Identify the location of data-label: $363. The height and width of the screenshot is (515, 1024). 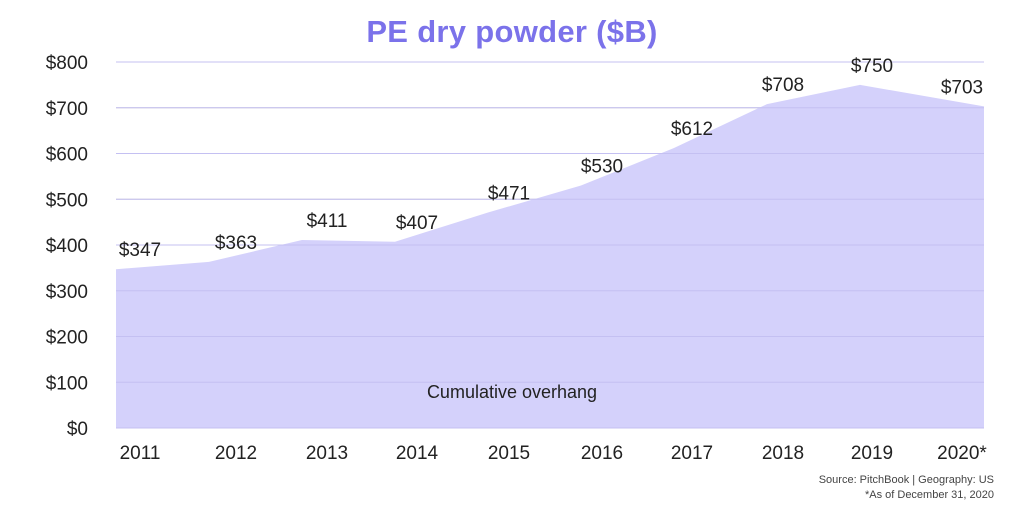
(236, 243).